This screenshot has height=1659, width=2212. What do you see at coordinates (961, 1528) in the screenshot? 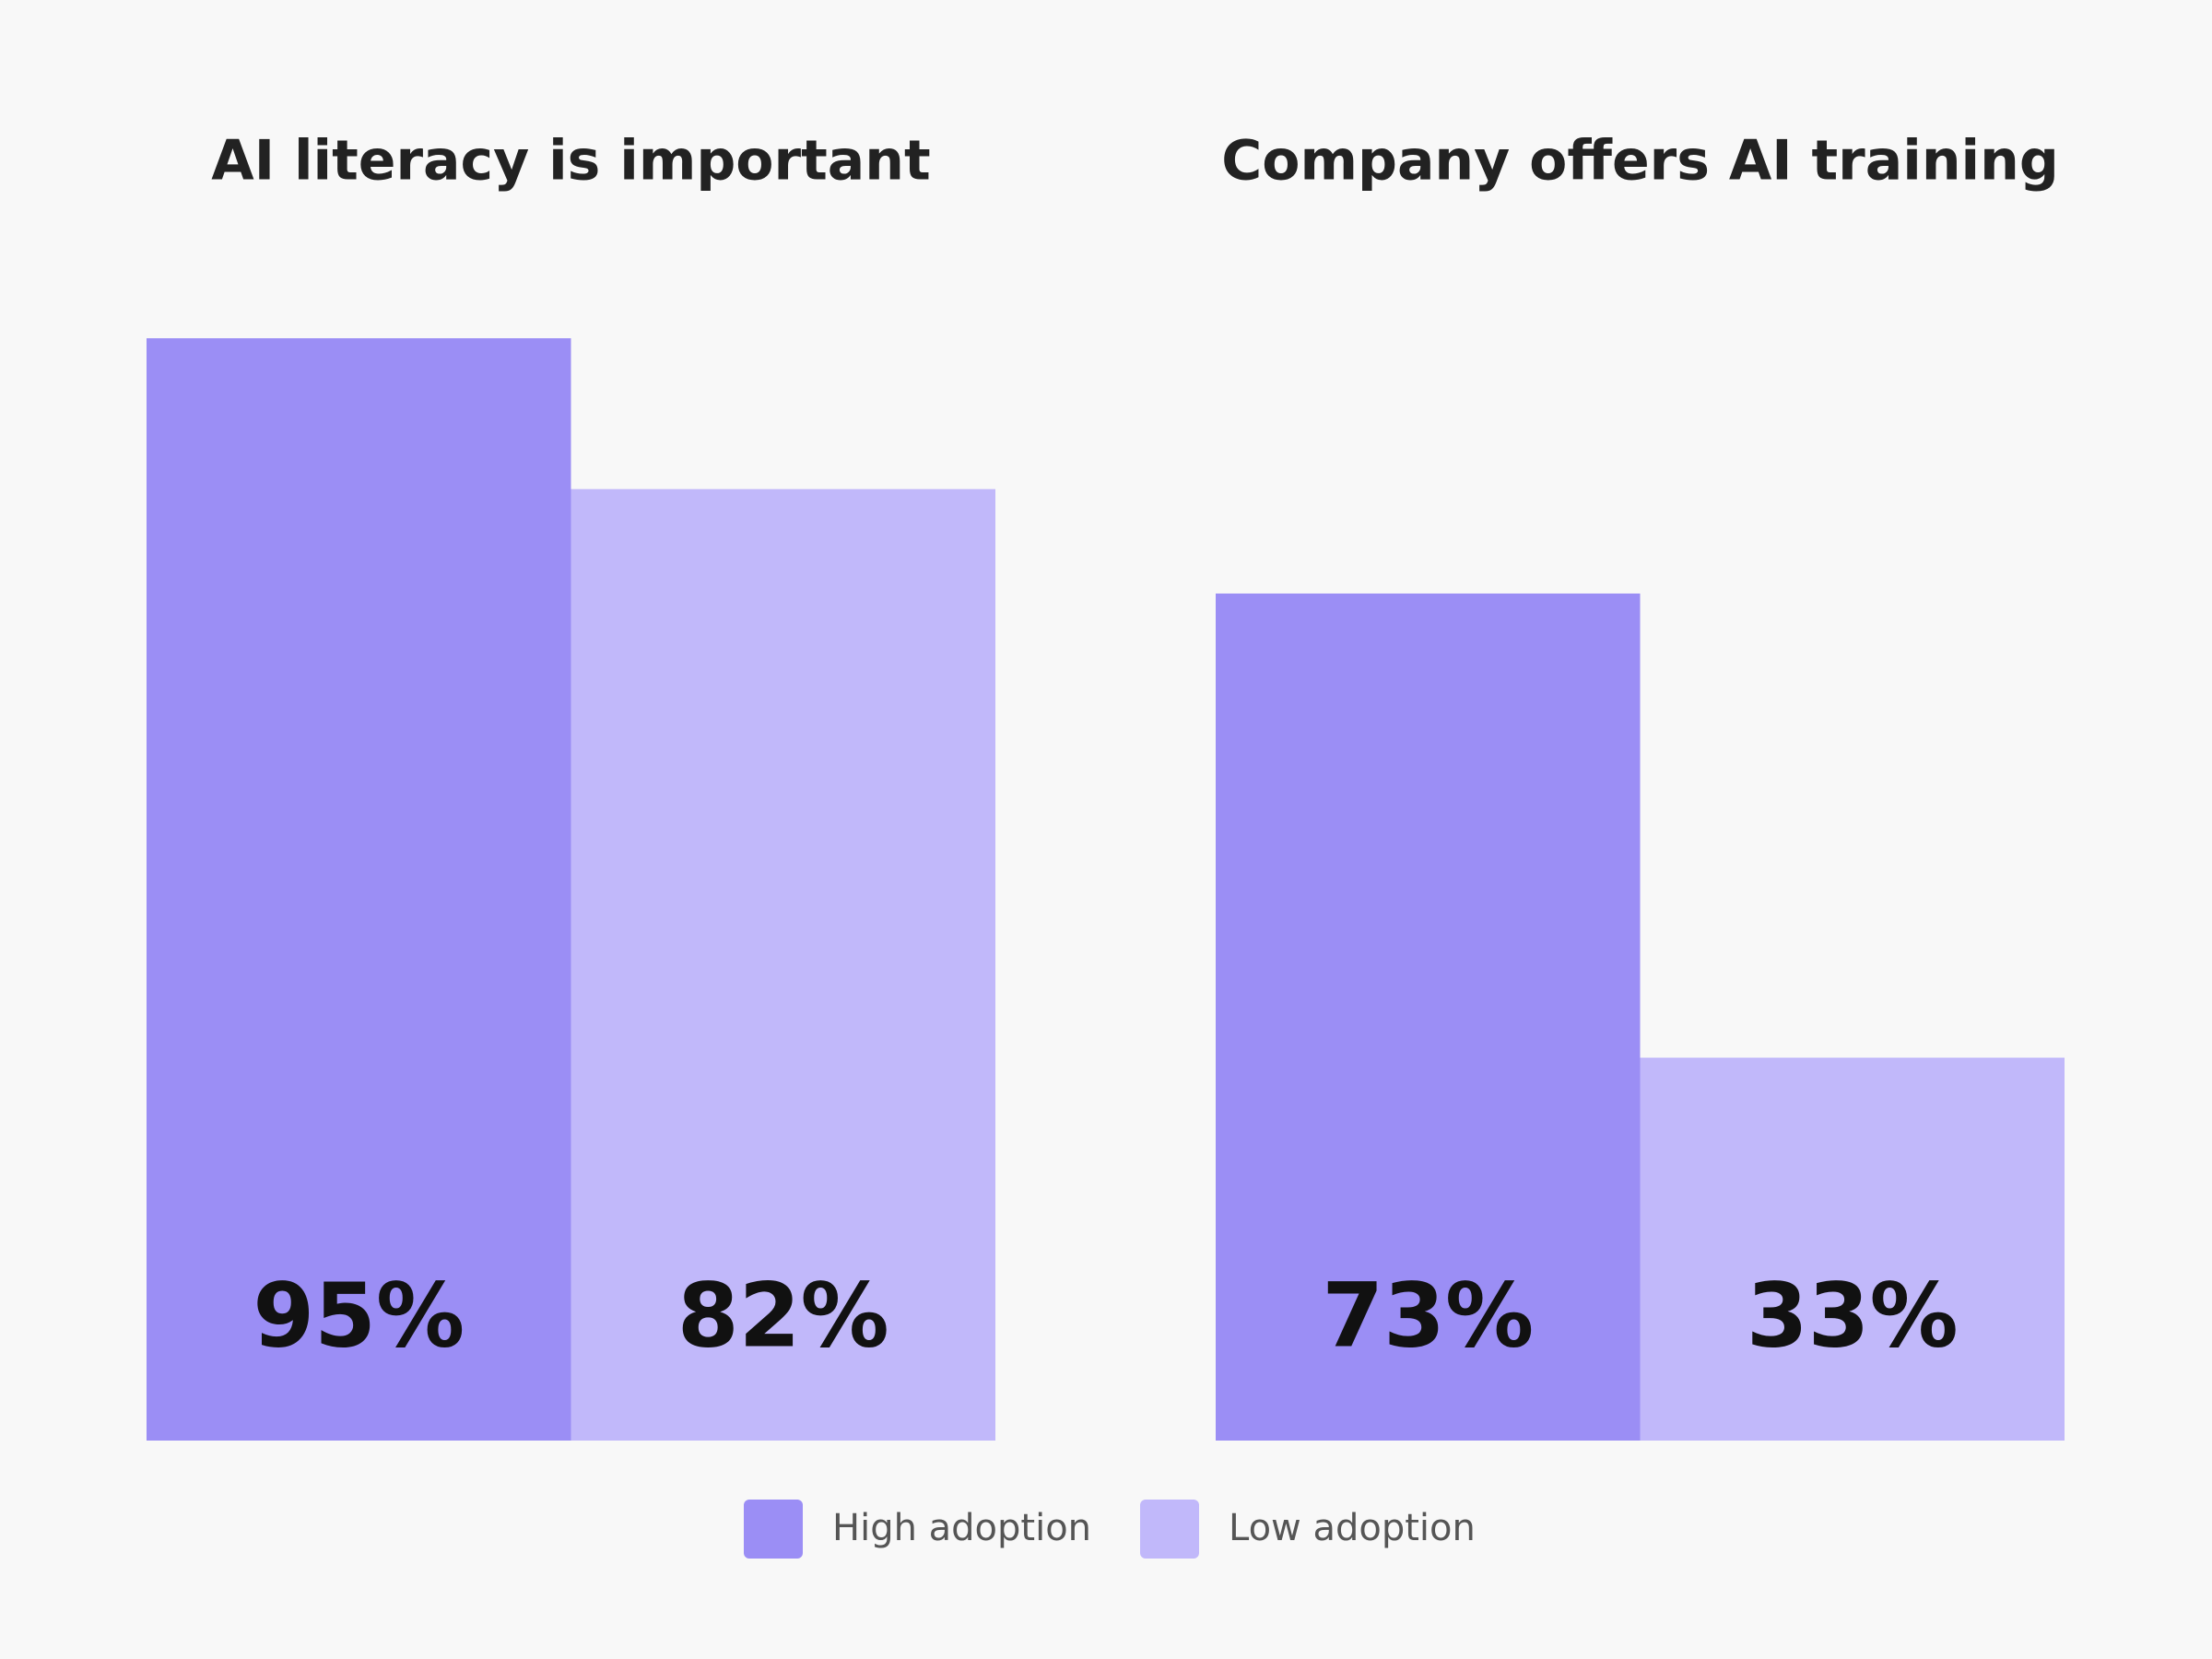
I see `legend-label: High adoption` at bounding box center [961, 1528].